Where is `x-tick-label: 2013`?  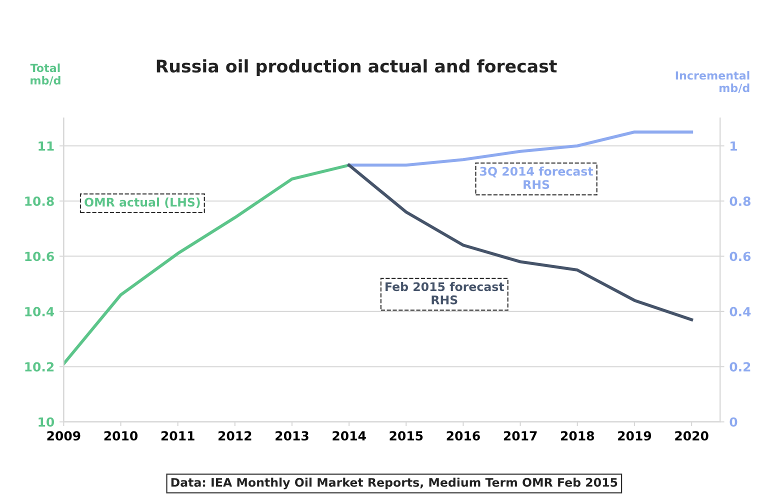
x-tick-label: 2013 is located at coordinates (292, 436).